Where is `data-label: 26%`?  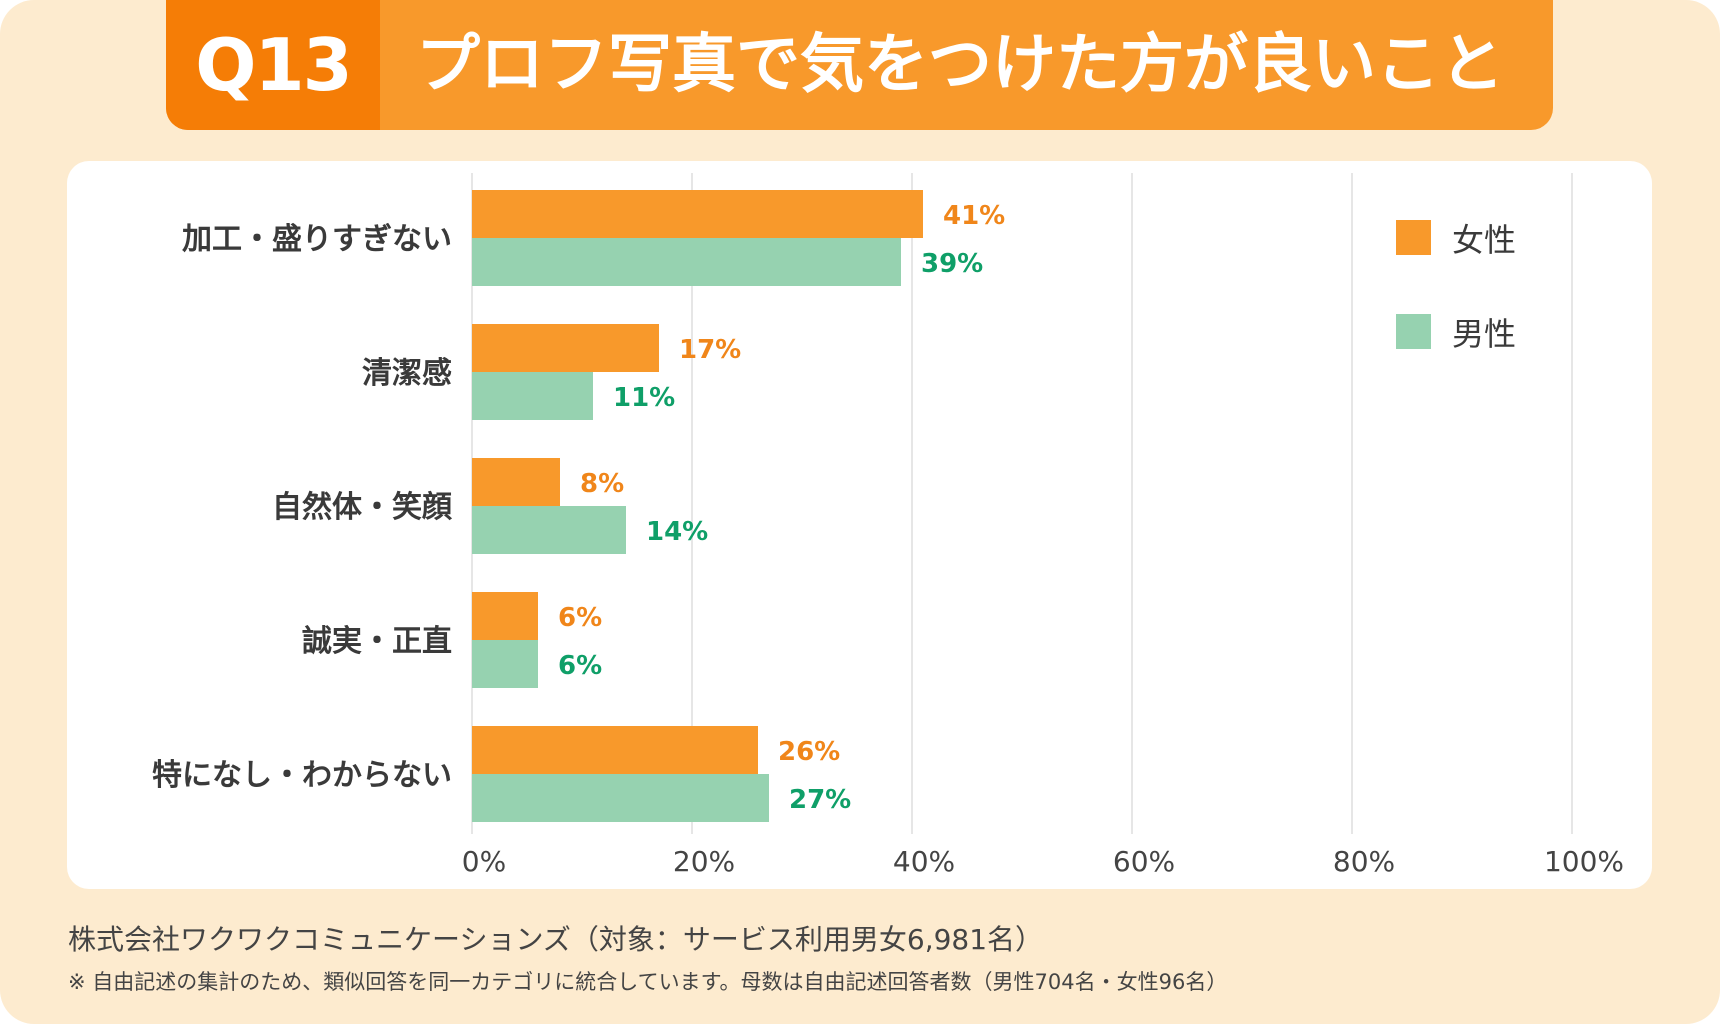 data-label: 26% is located at coordinates (809, 752).